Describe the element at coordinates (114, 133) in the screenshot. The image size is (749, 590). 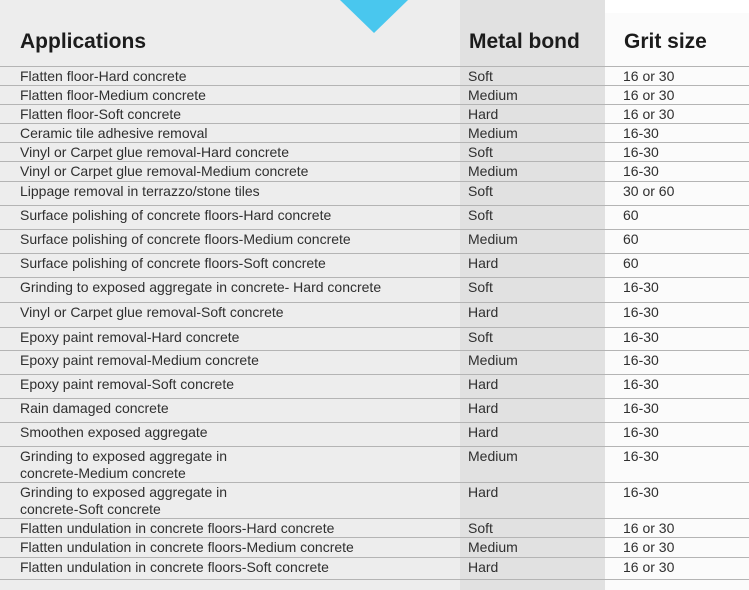
I see `application-cell-text: Ceramic tile adhesive removal` at that location.